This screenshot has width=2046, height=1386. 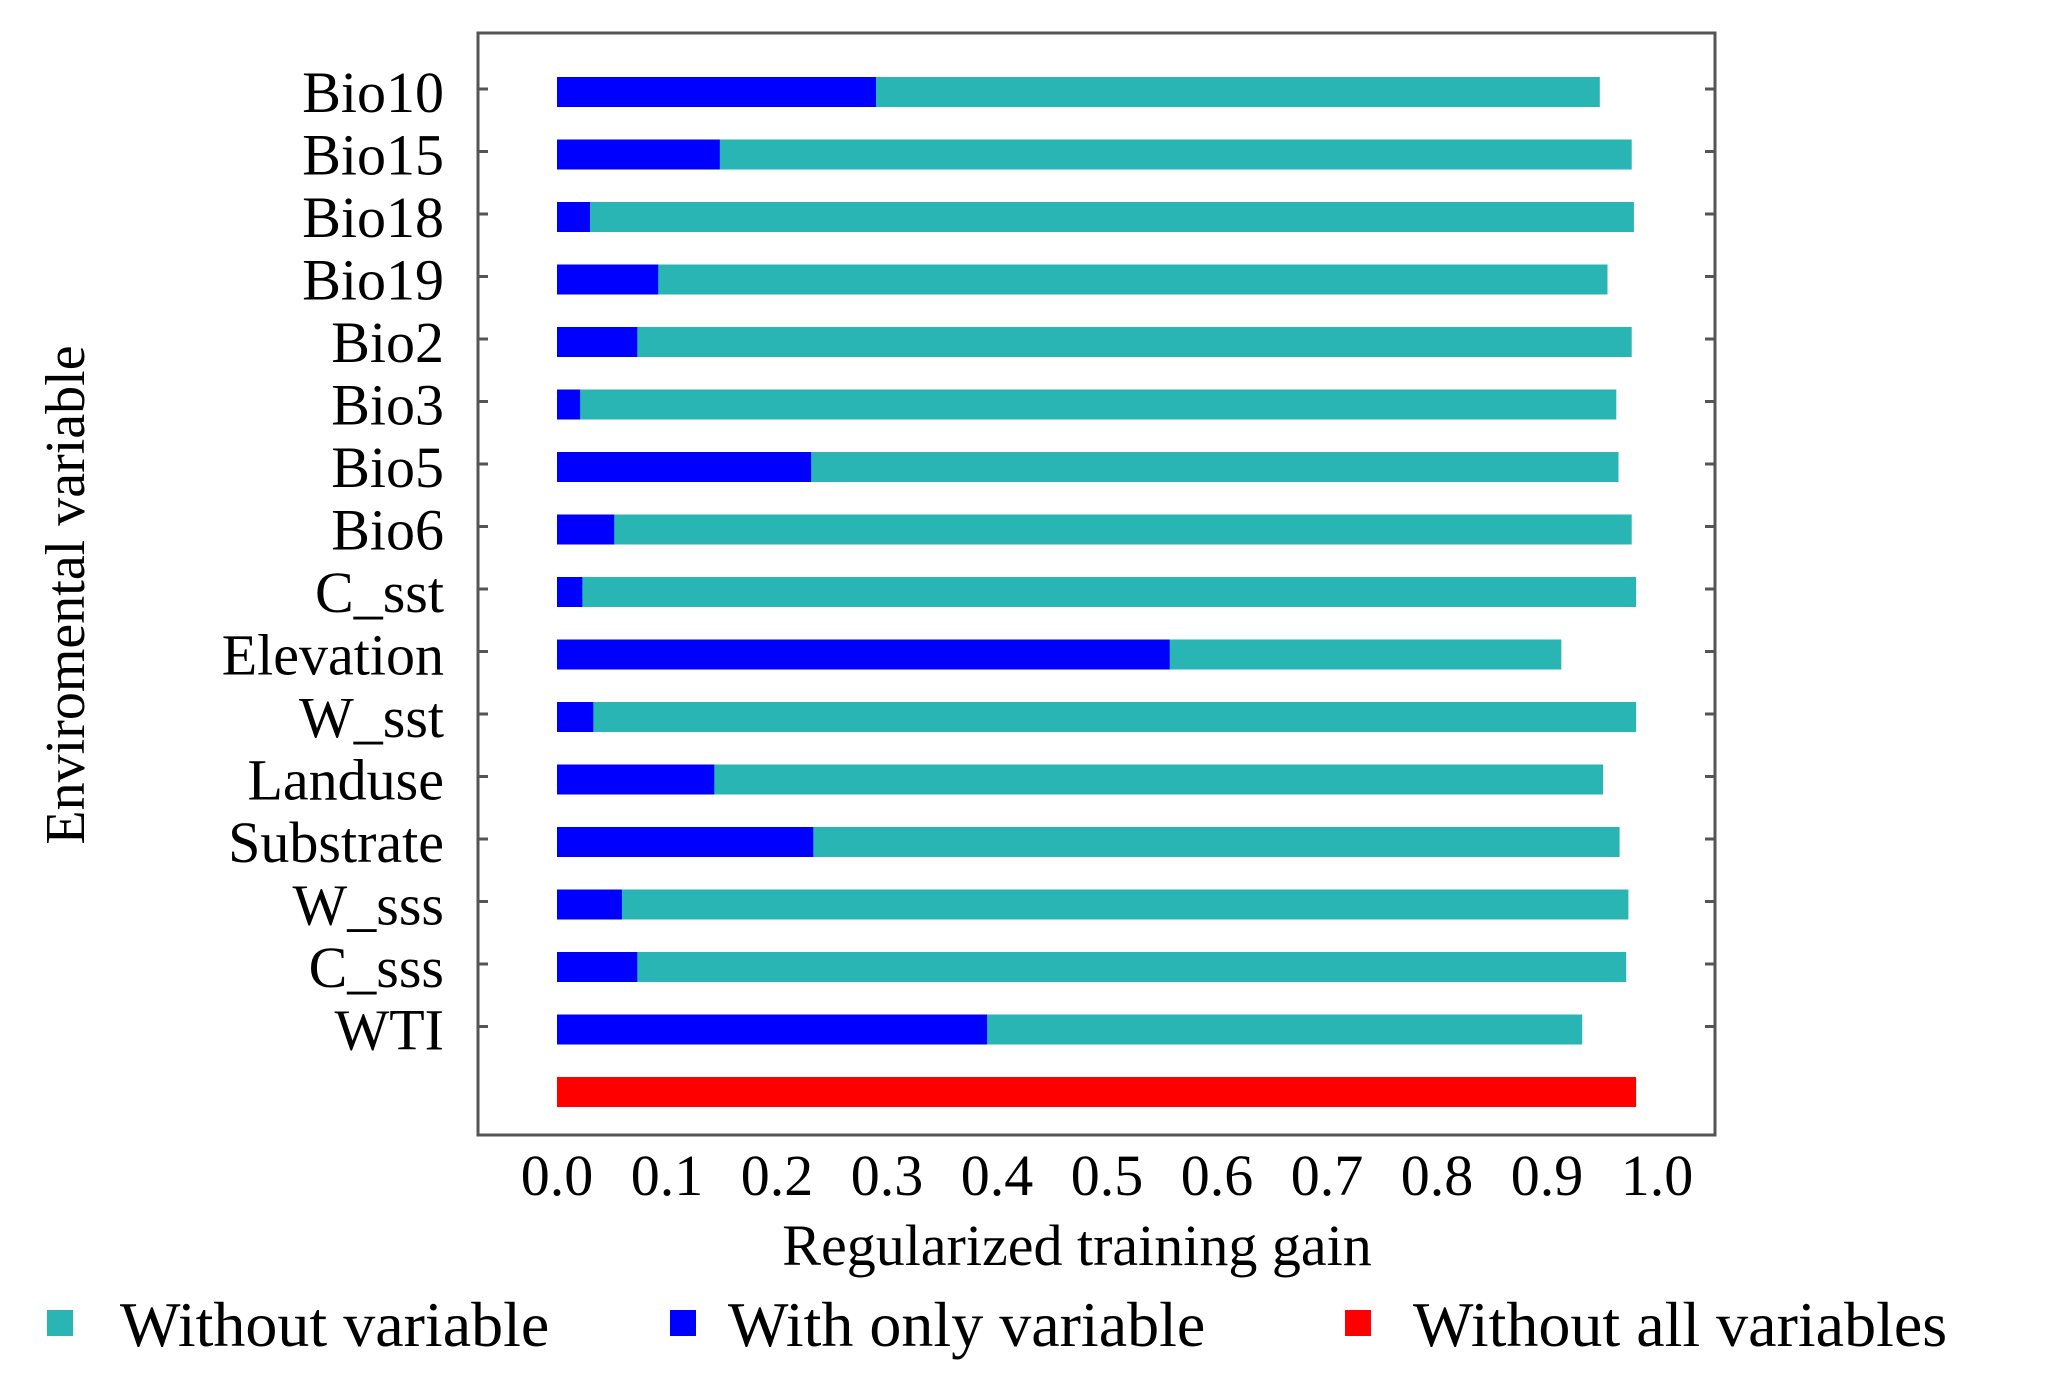 What do you see at coordinates (1327, 1175) in the screenshot?
I see `x-tick-label-0-7: 0.7` at bounding box center [1327, 1175].